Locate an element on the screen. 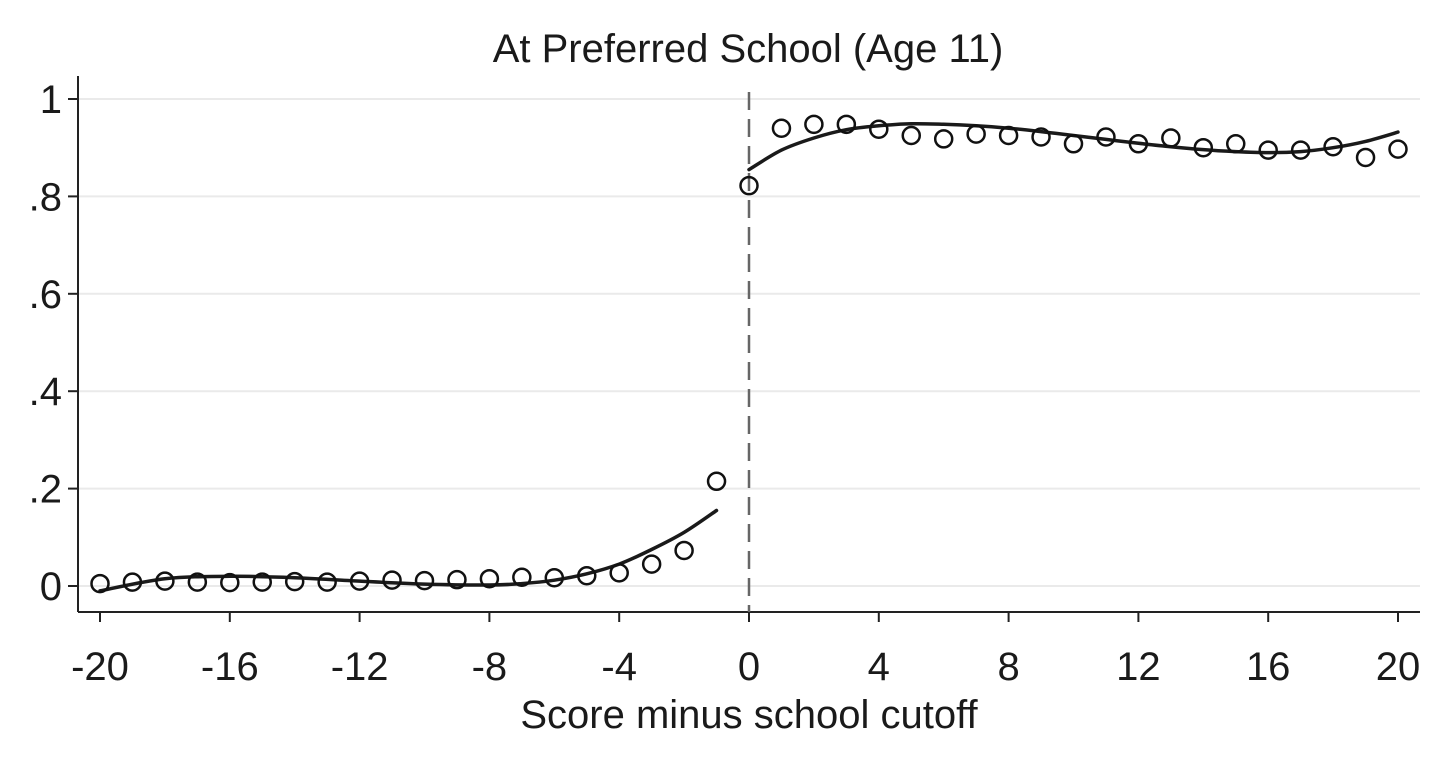 The image size is (1456, 758). chart-title: At Preferred School (Age 11) is located at coordinates (748, 49).